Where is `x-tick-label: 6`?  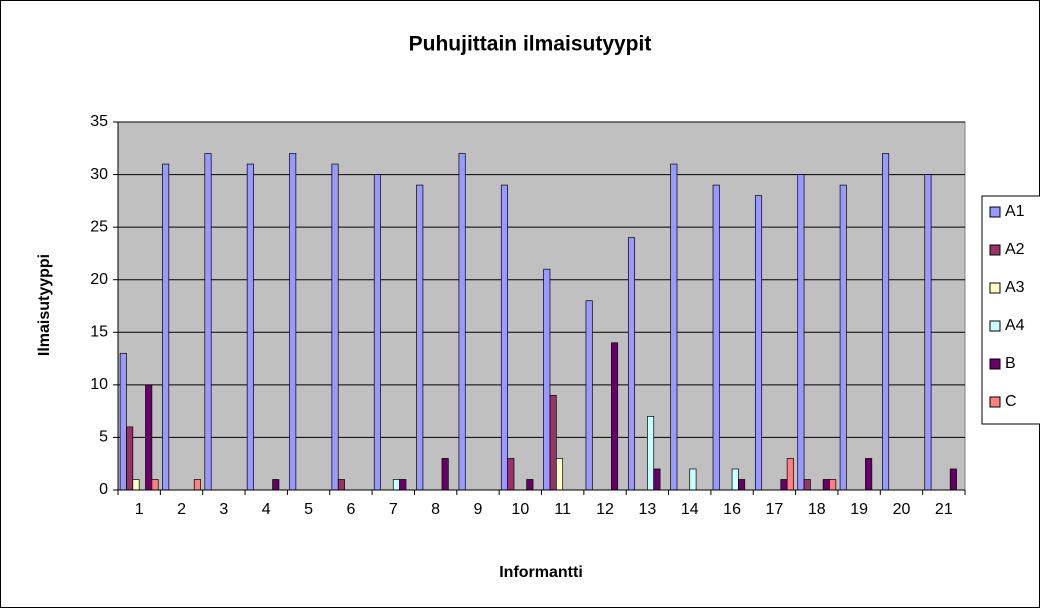
x-tick-label: 6 is located at coordinates (350, 509).